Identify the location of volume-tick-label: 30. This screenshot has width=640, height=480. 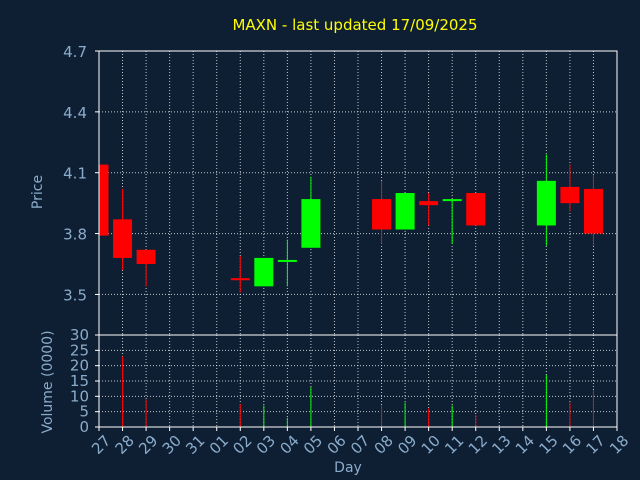
(79, 335).